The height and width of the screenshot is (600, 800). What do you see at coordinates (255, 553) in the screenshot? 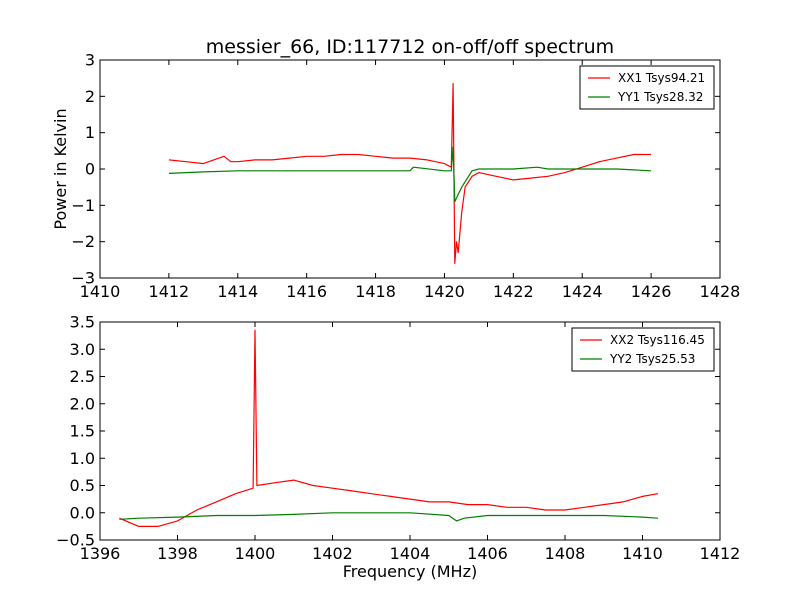
I see `x-tick-label: 1400` at bounding box center [255, 553].